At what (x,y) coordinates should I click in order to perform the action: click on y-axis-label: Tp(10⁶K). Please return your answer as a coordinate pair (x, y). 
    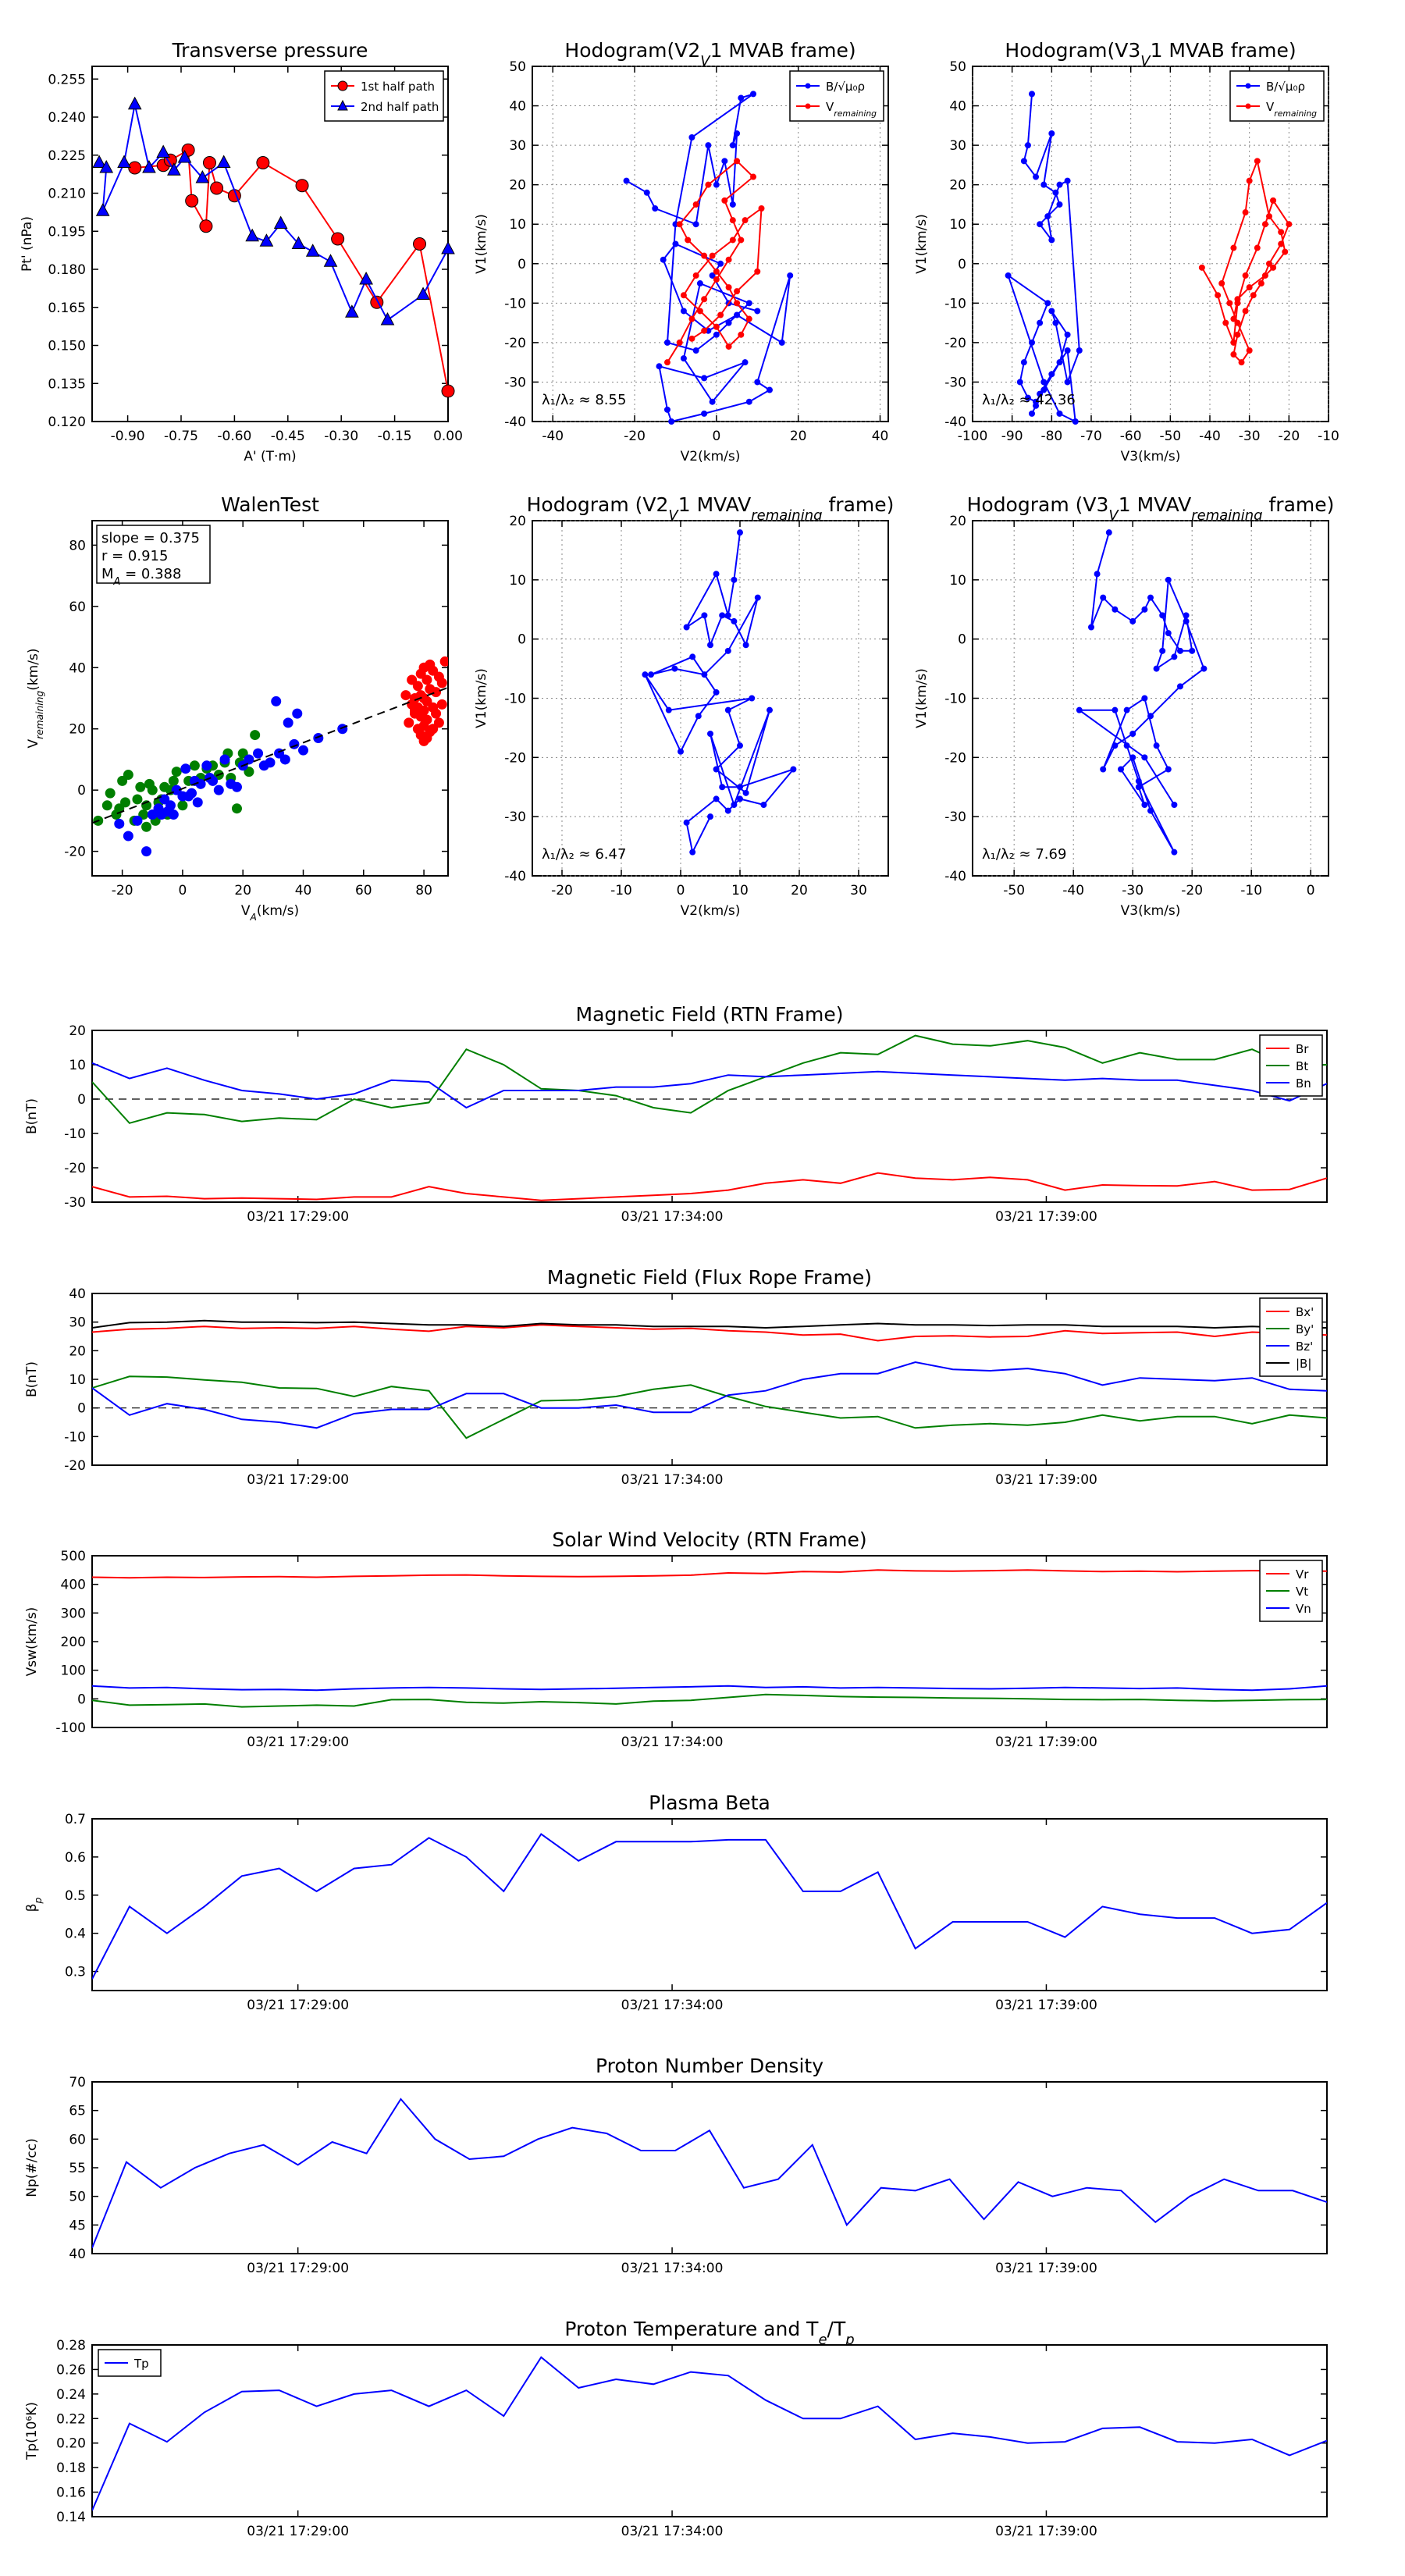
    Looking at the image, I should click on (32, 2431).